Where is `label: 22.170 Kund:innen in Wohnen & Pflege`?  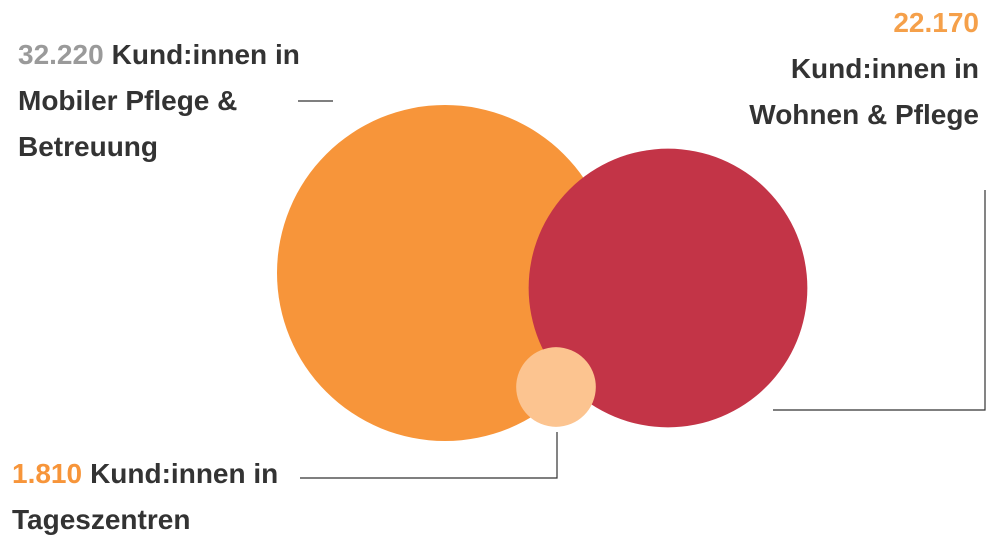 label: 22.170 Kund:innen in Wohnen & Pflege is located at coordinates (844, 69).